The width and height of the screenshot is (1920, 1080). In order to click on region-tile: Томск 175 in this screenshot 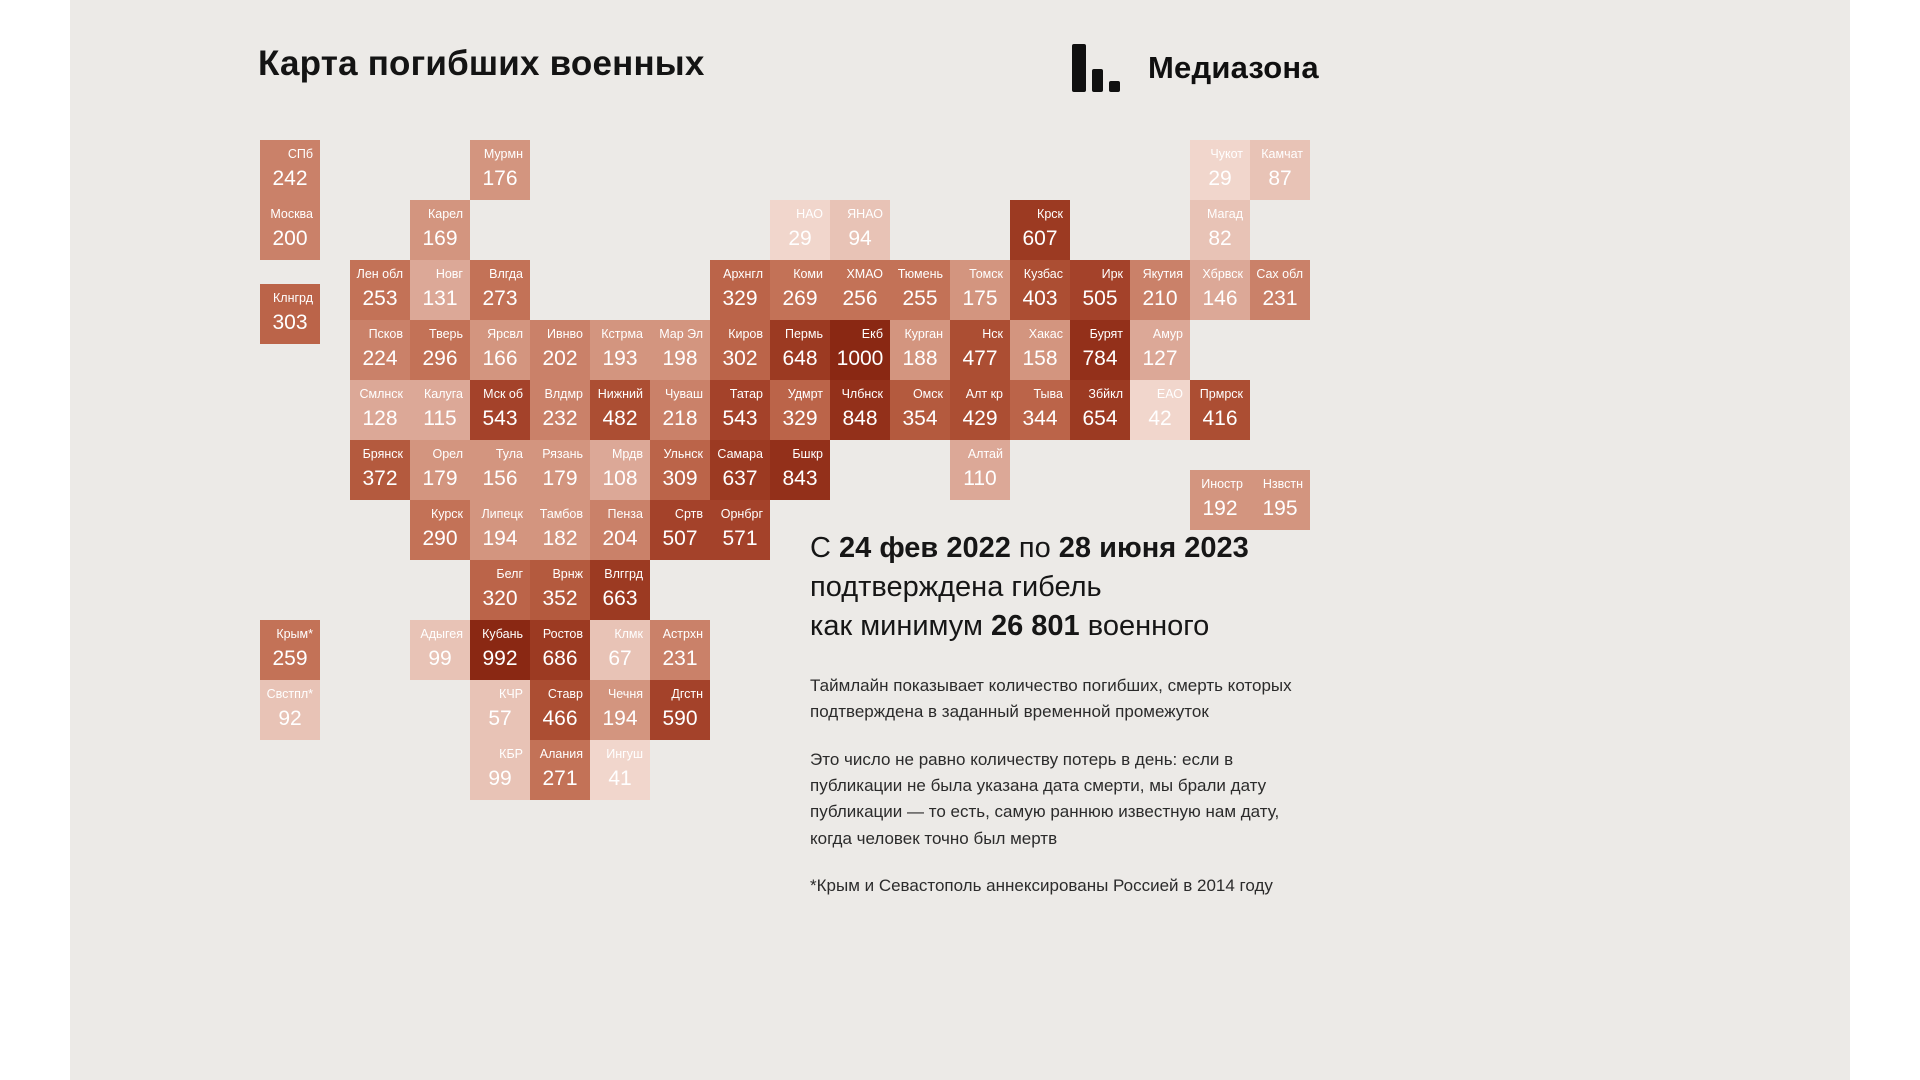, I will do `click(980, 290)`.